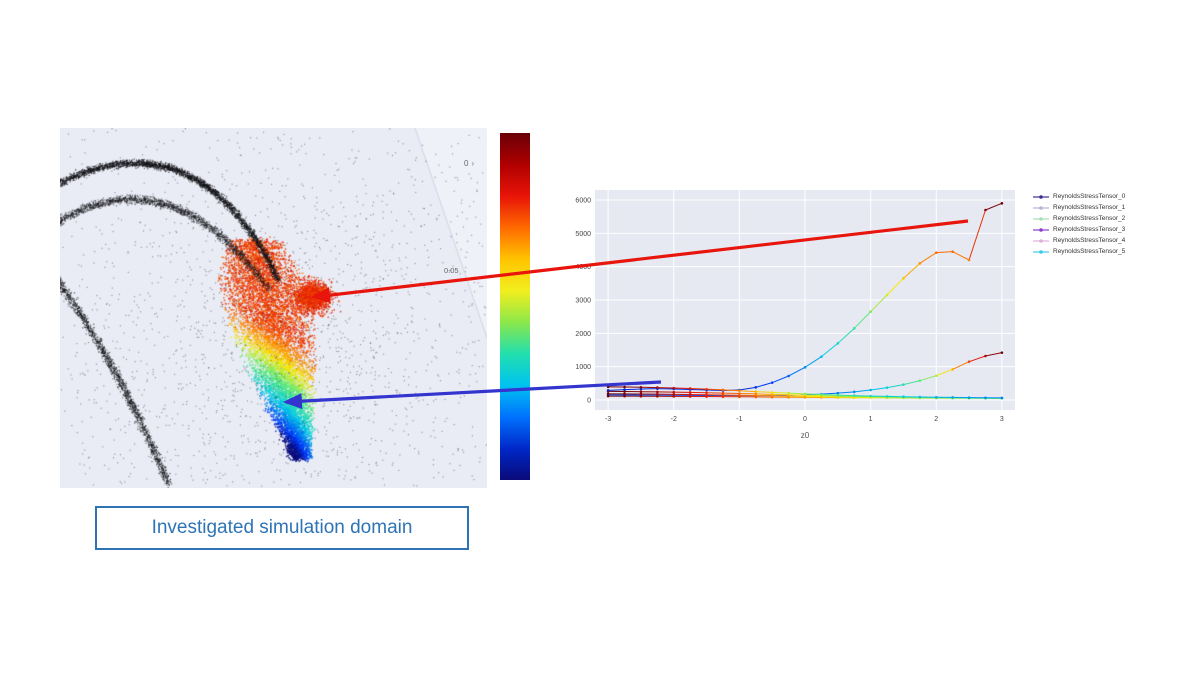  Describe the element at coordinates (1089, 240) in the screenshot. I see `legend-label: ReynoldsStressTensor_4` at that location.